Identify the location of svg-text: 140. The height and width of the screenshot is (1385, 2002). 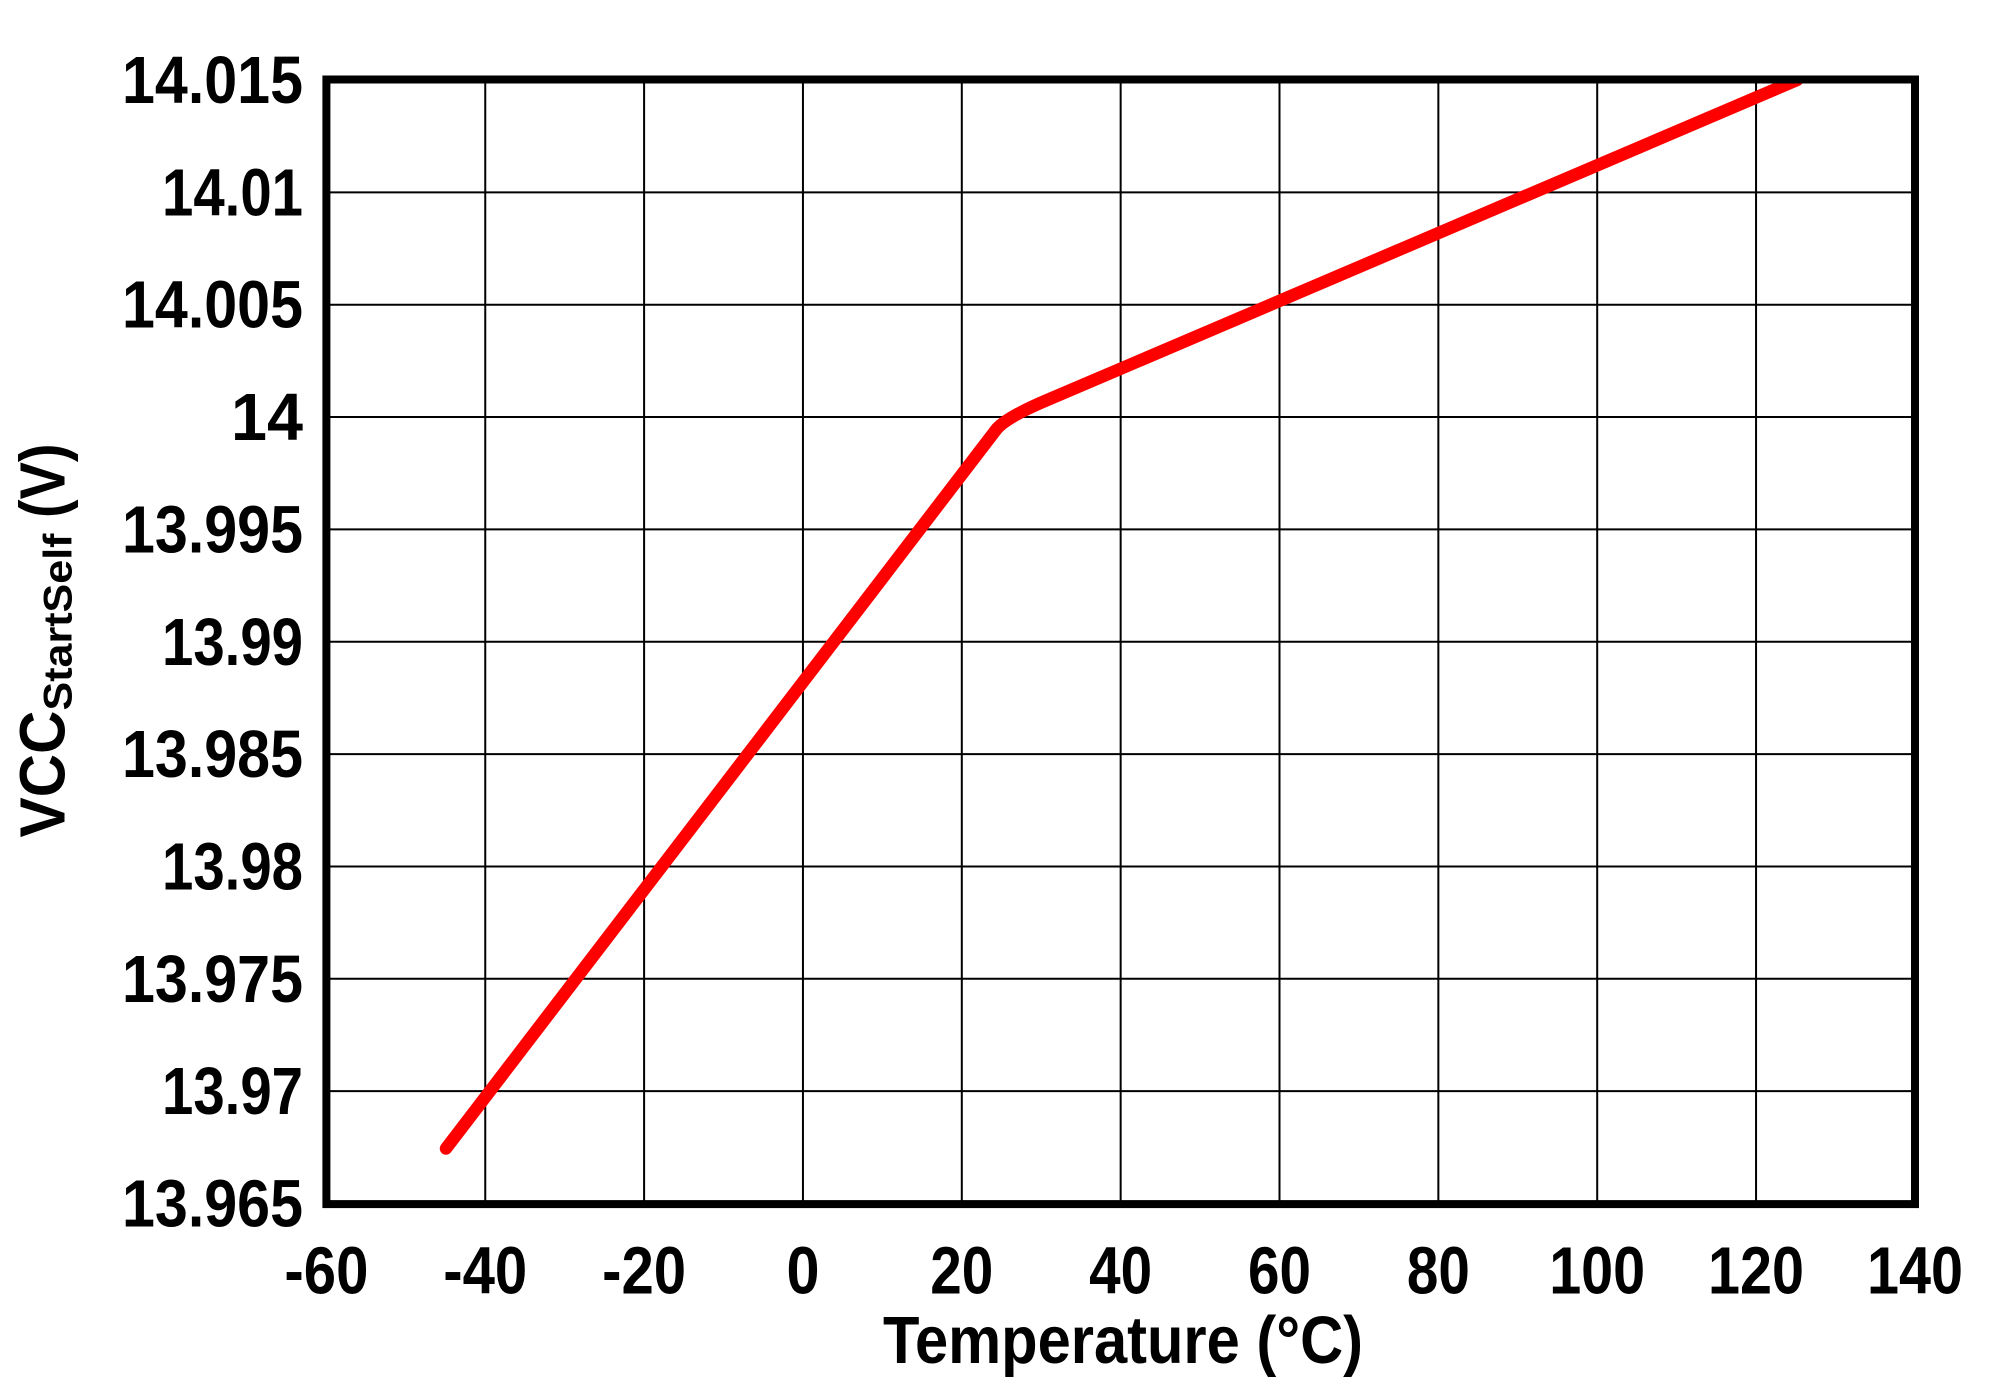
(1915, 1271).